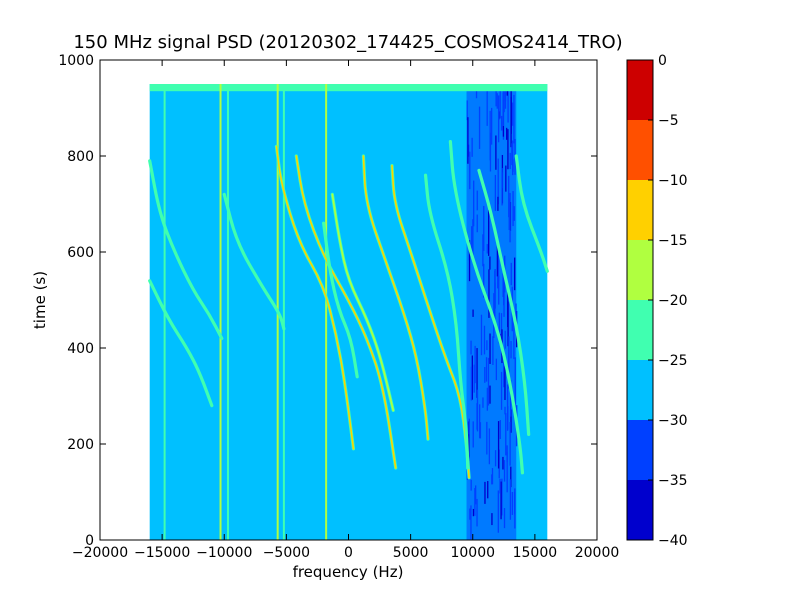  What do you see at coordinates (100, 553) in the screenshot?
I see `x-tick-label: −20000` at bounding box center [100, 553].